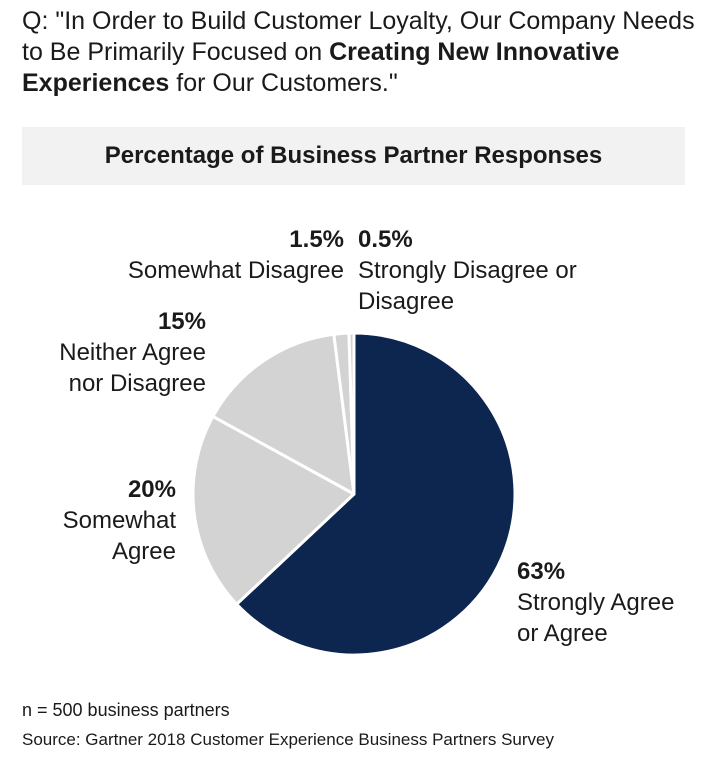 This screenshot has height=772, width=720. Describe the element at coordinates (143, 551) in the screenshot. I see `label-somewhat-agree-line2: Agree` at that location.